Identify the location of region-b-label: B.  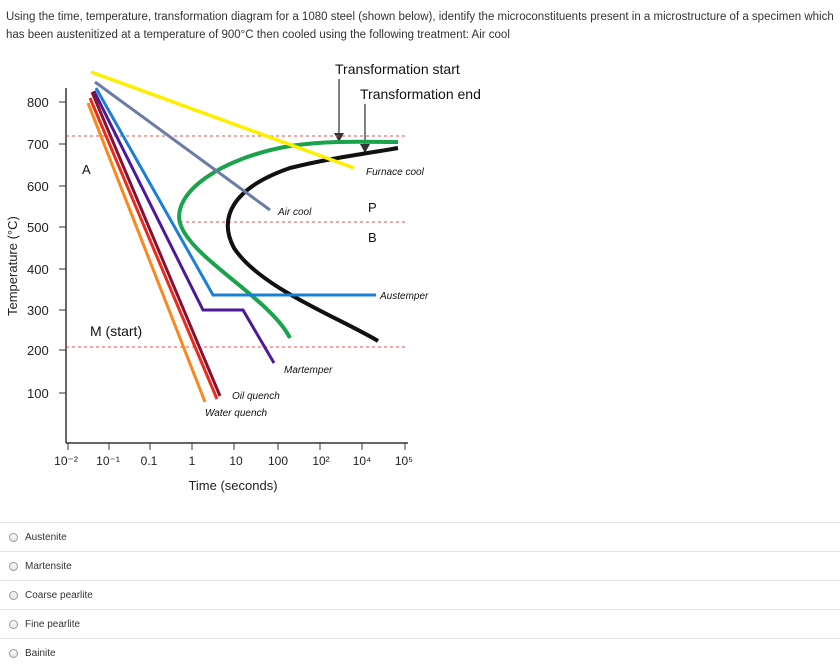
(372, 237).